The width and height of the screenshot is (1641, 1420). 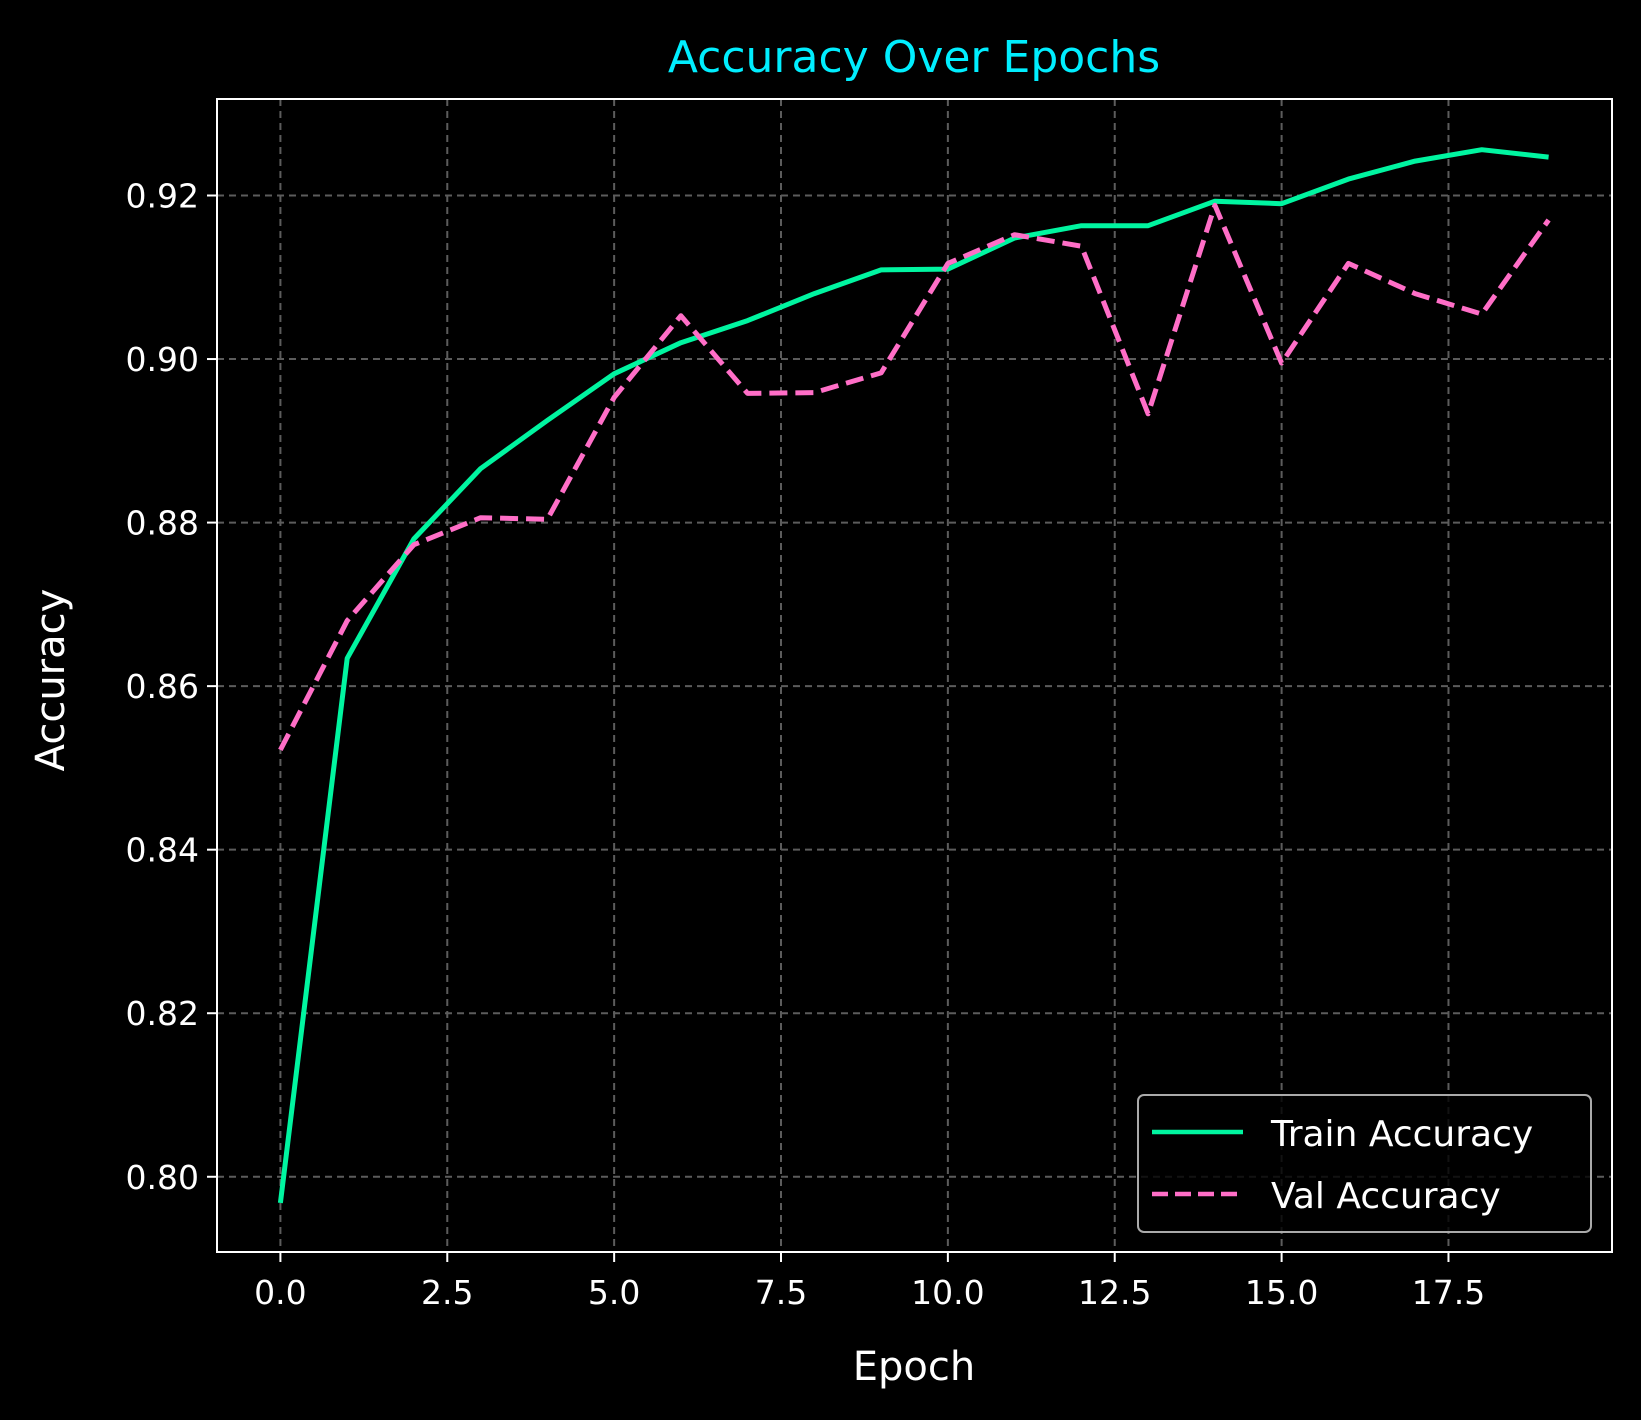 I want to click on chart-title: Accuracy Over Epochs, so click(x=914, y=57).